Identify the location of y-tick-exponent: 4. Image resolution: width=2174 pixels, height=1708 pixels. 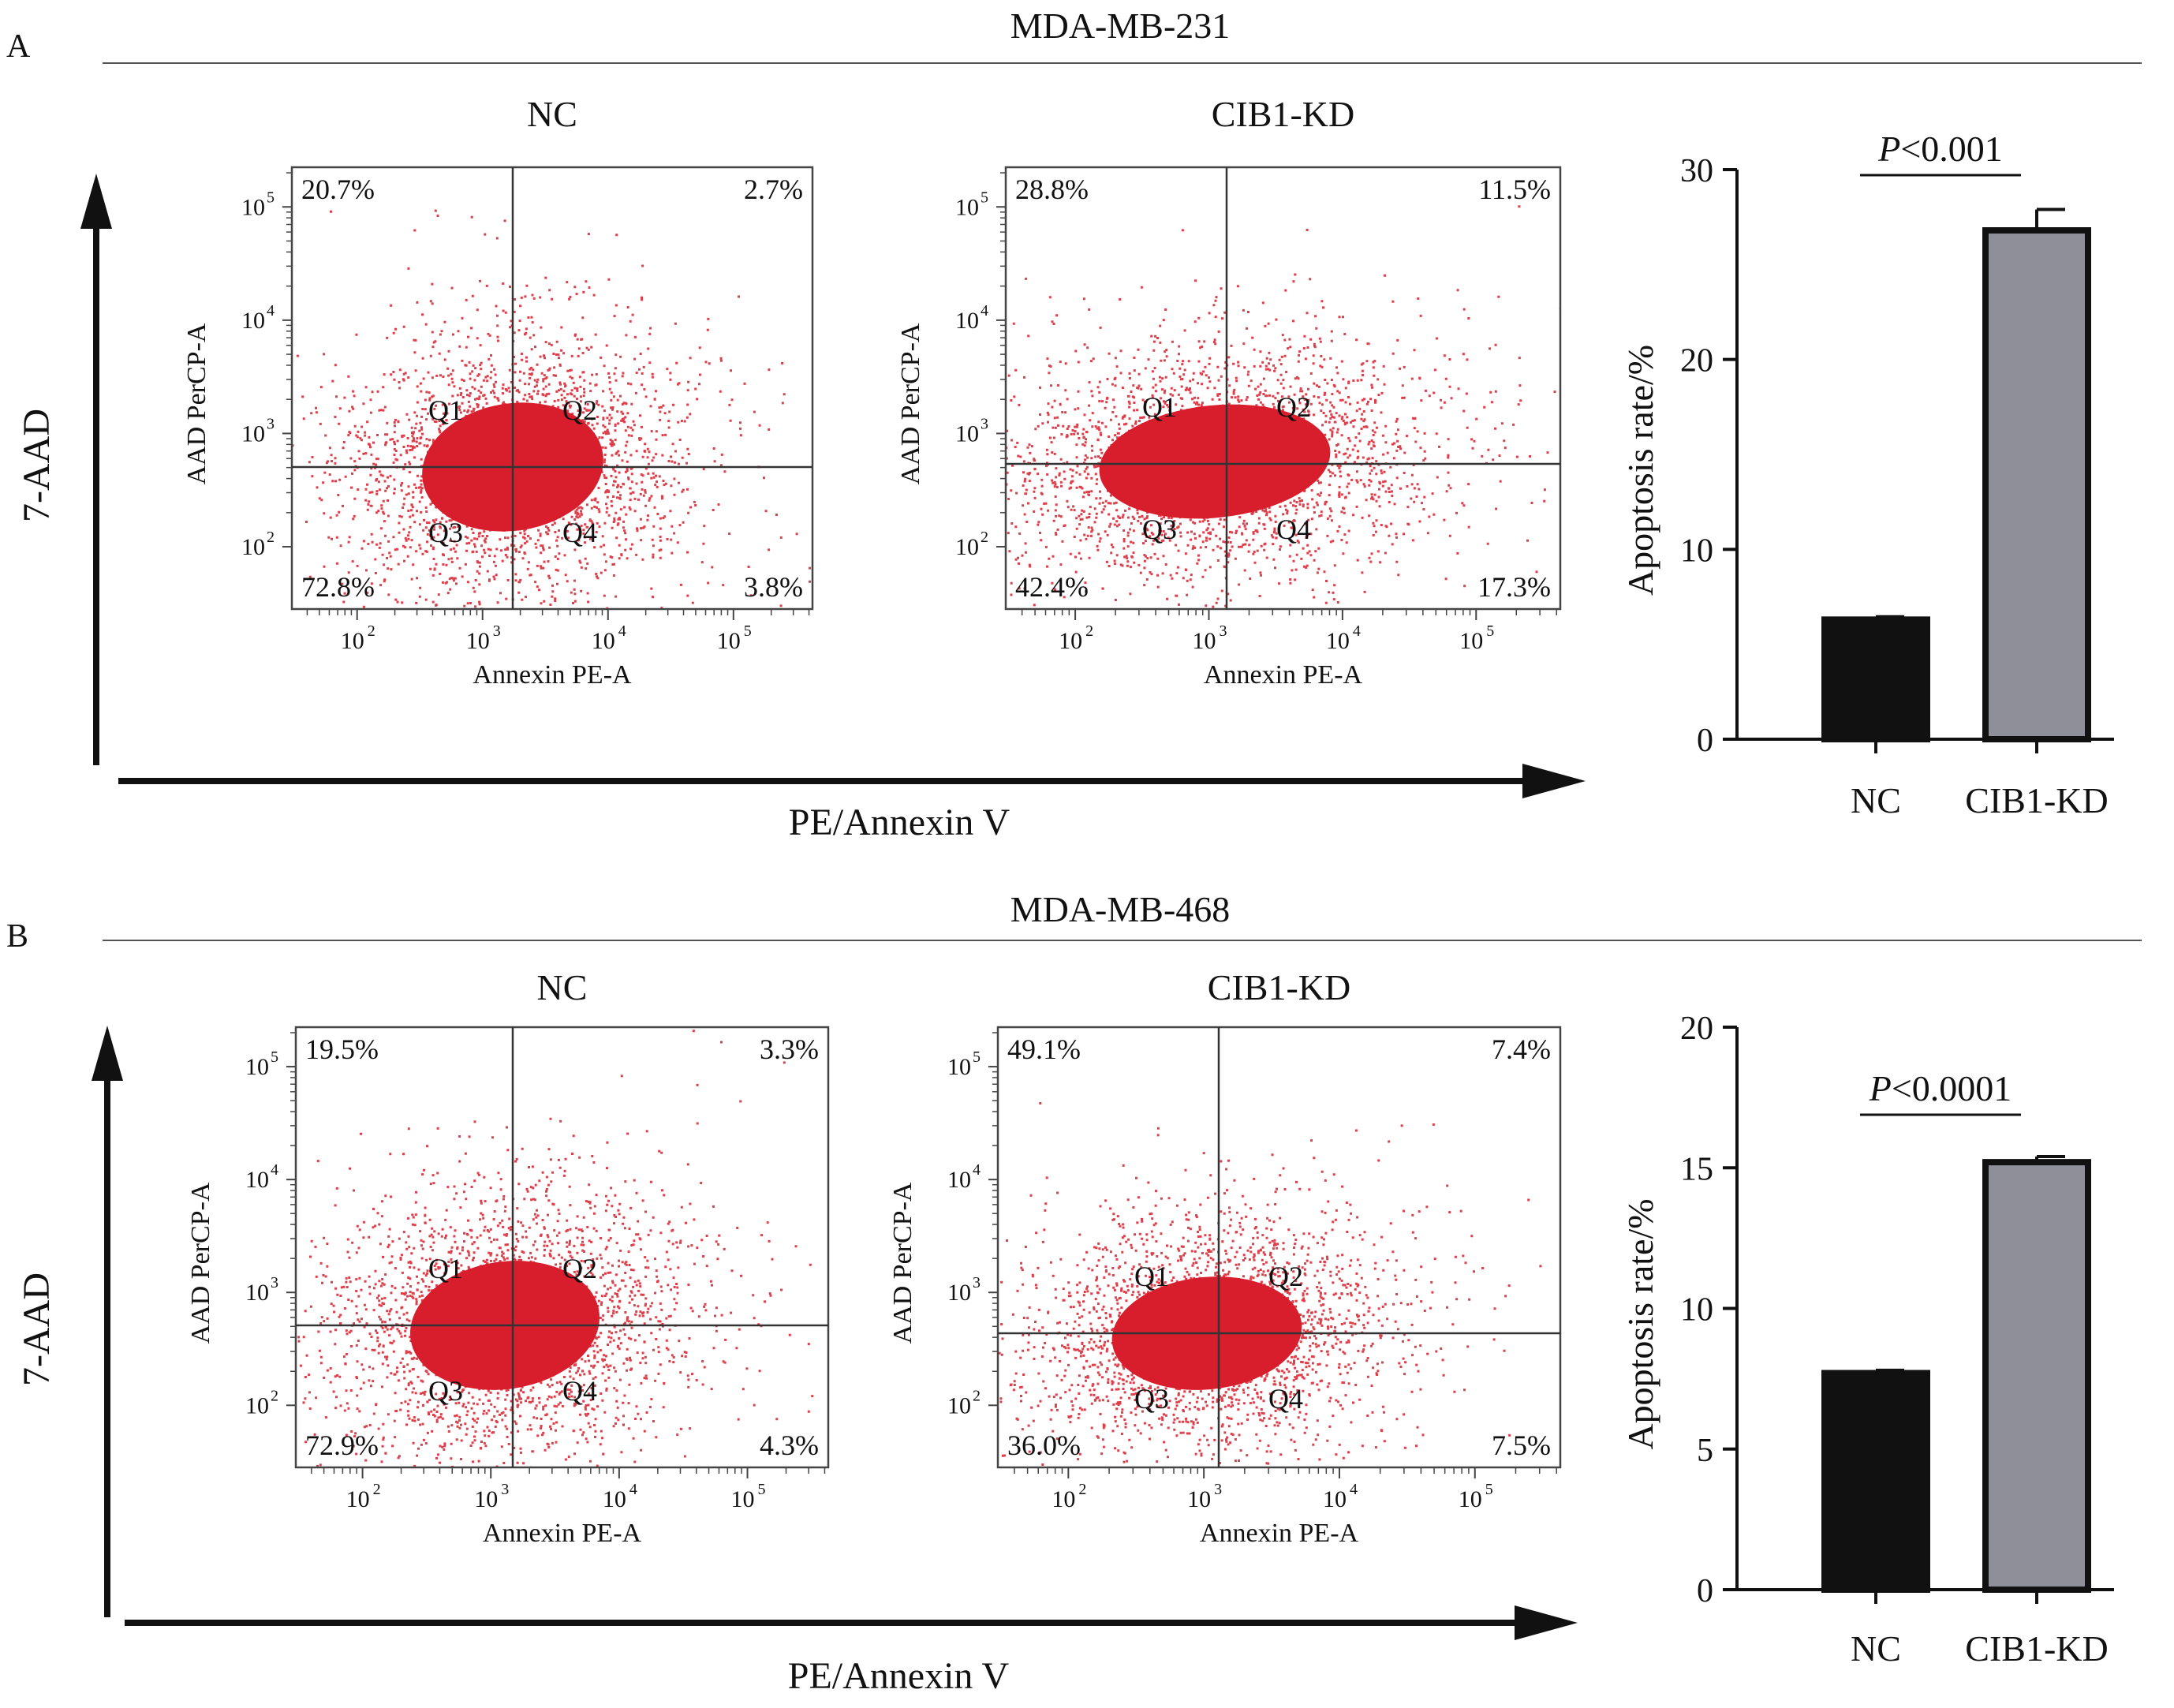
(274, 1170).